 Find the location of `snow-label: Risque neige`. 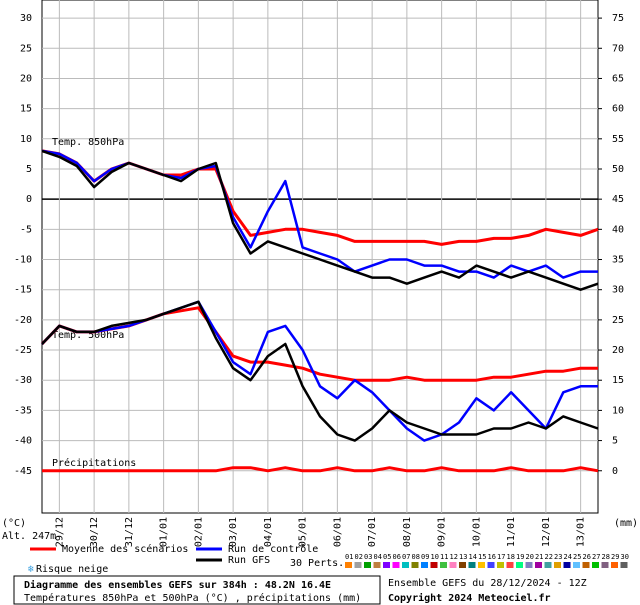

snow-label: Risque neige is located at coordinates (72, 569).